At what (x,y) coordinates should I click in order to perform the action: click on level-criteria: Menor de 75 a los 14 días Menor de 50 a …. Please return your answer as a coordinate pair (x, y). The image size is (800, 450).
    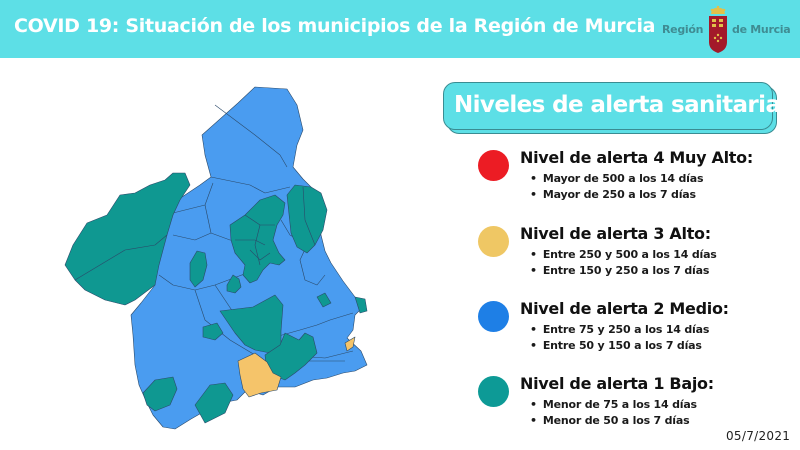
    Looking at the image, I should click on (613, 413).